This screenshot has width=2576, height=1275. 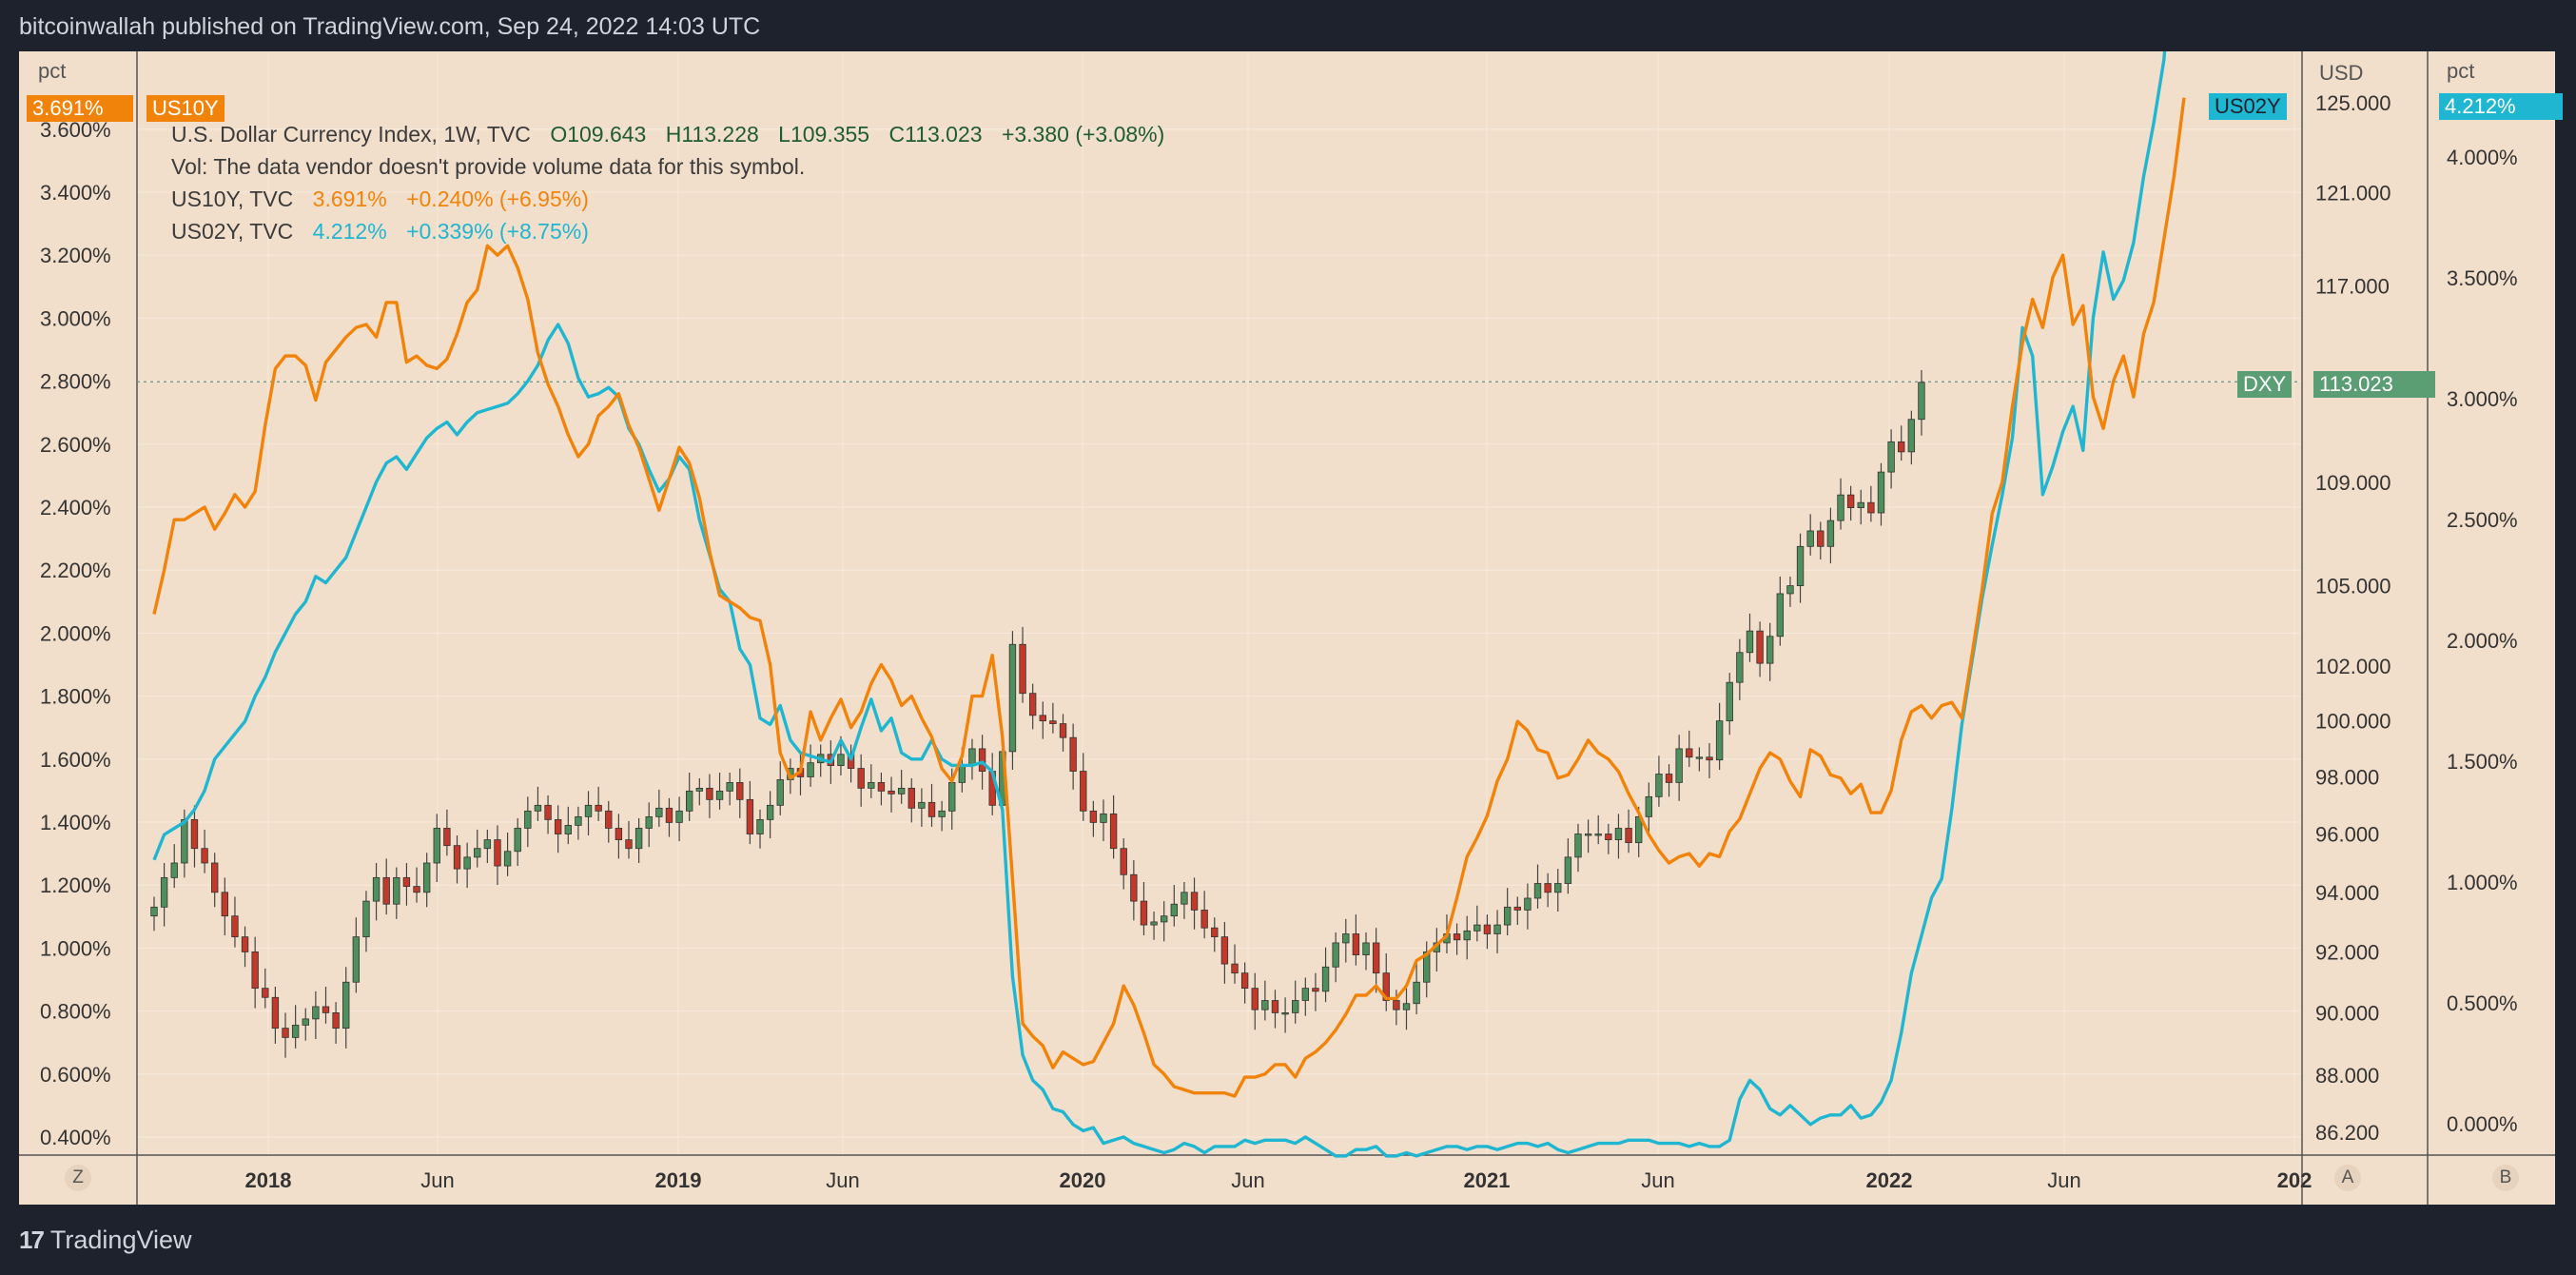 What do you see at coordinates (121, 1240) in the screenshot?
I see `footer-brand: TradingView` at bounding box center [121, 1240].